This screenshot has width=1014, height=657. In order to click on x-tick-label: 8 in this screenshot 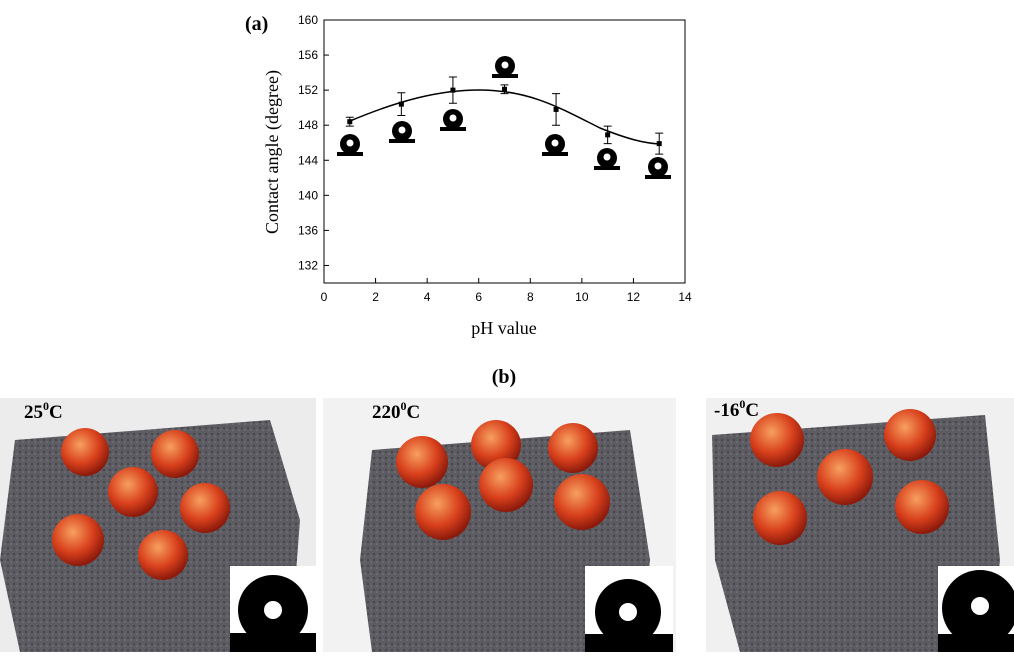, I will do `click(530, 297)`.